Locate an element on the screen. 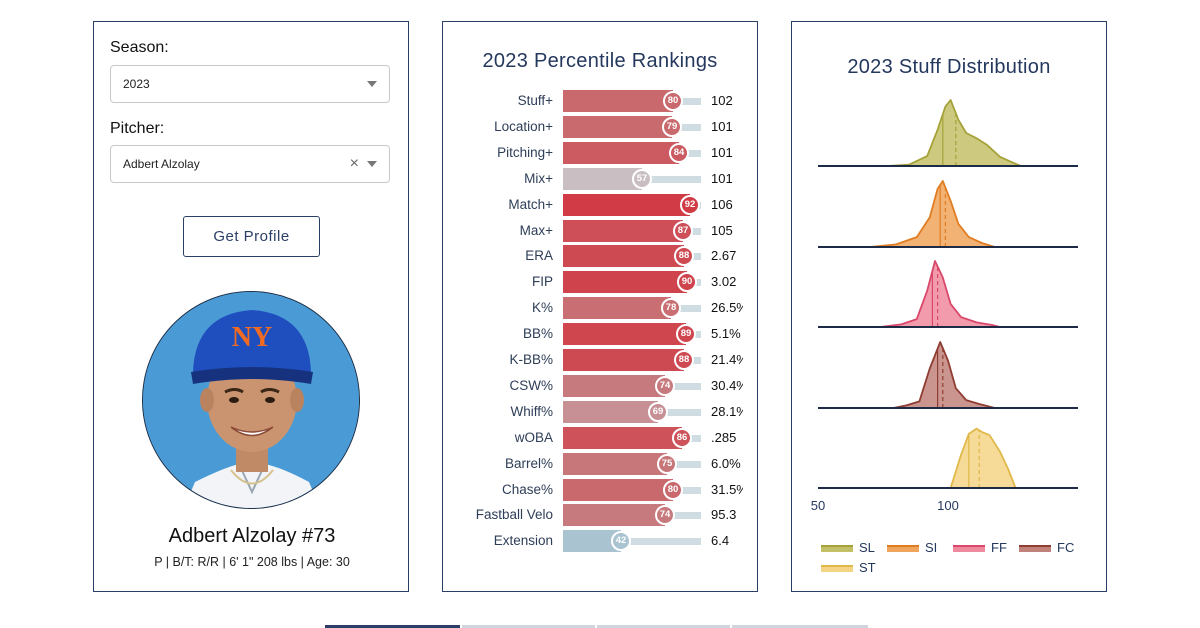 The height and width of the screenshot is (628, 1200). density-ff is located at coordinates (940, 294).